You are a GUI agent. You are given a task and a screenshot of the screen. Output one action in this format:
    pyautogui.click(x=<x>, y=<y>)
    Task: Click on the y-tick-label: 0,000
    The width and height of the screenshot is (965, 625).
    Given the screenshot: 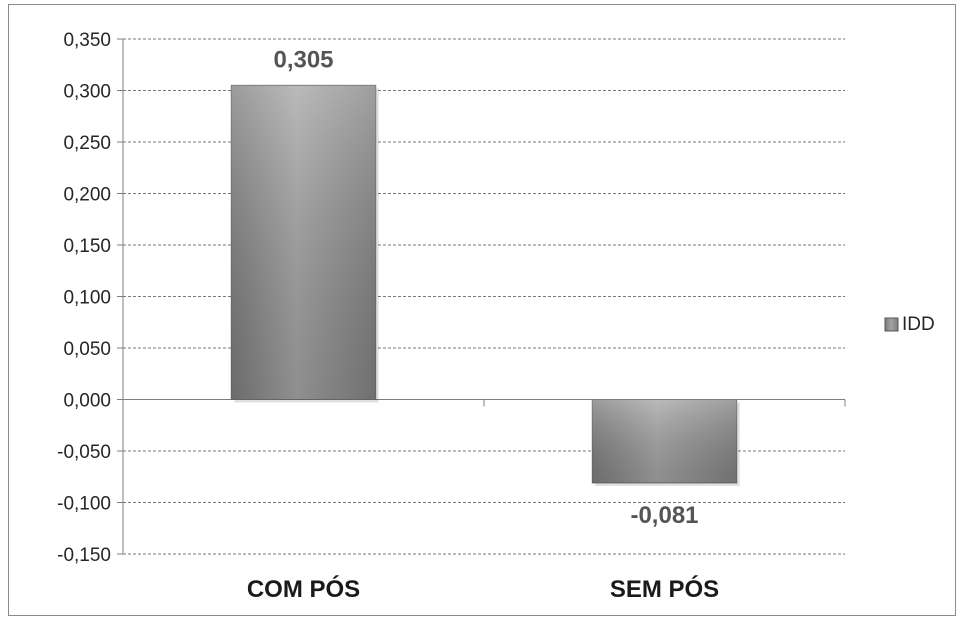 What is the action you would take?
    pyautogui.click(x=87, y=401)
    